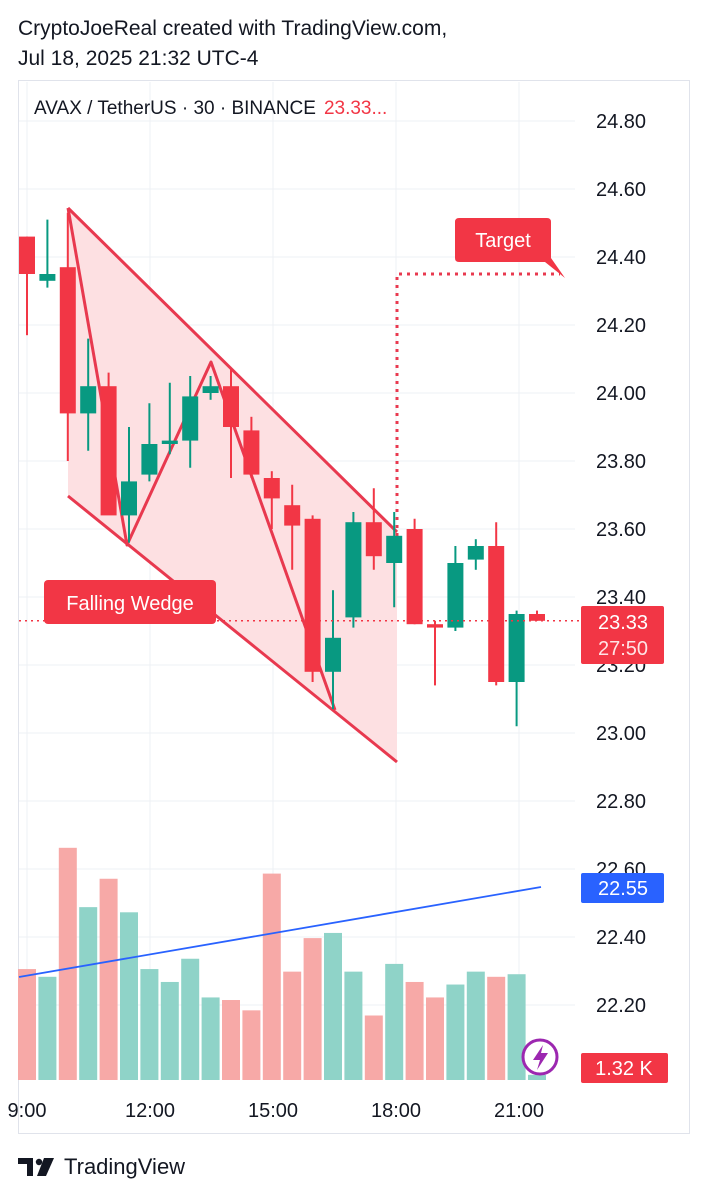  What do you see at coordinates (623, 649) in the screenshot?
I see `bar-countdown: 27:50` at bounding box center [623, 649].